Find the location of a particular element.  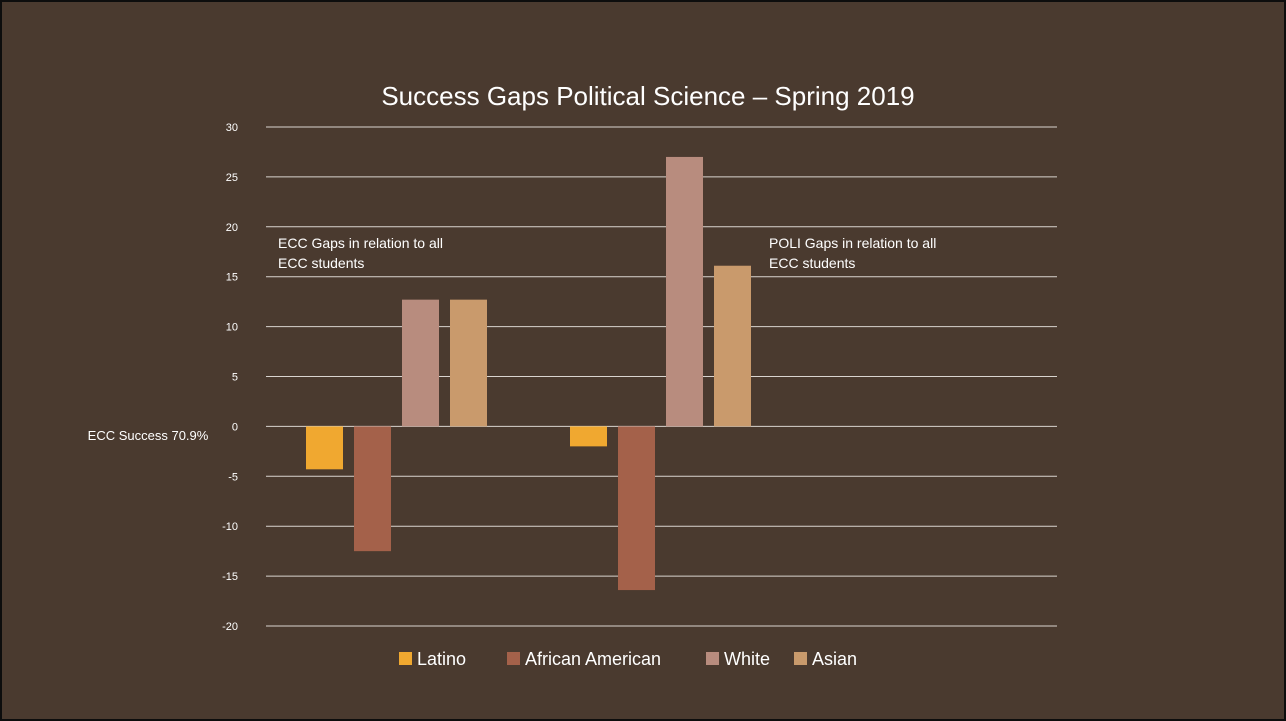

legend-label: Latino is located at coordinates (441, 659).